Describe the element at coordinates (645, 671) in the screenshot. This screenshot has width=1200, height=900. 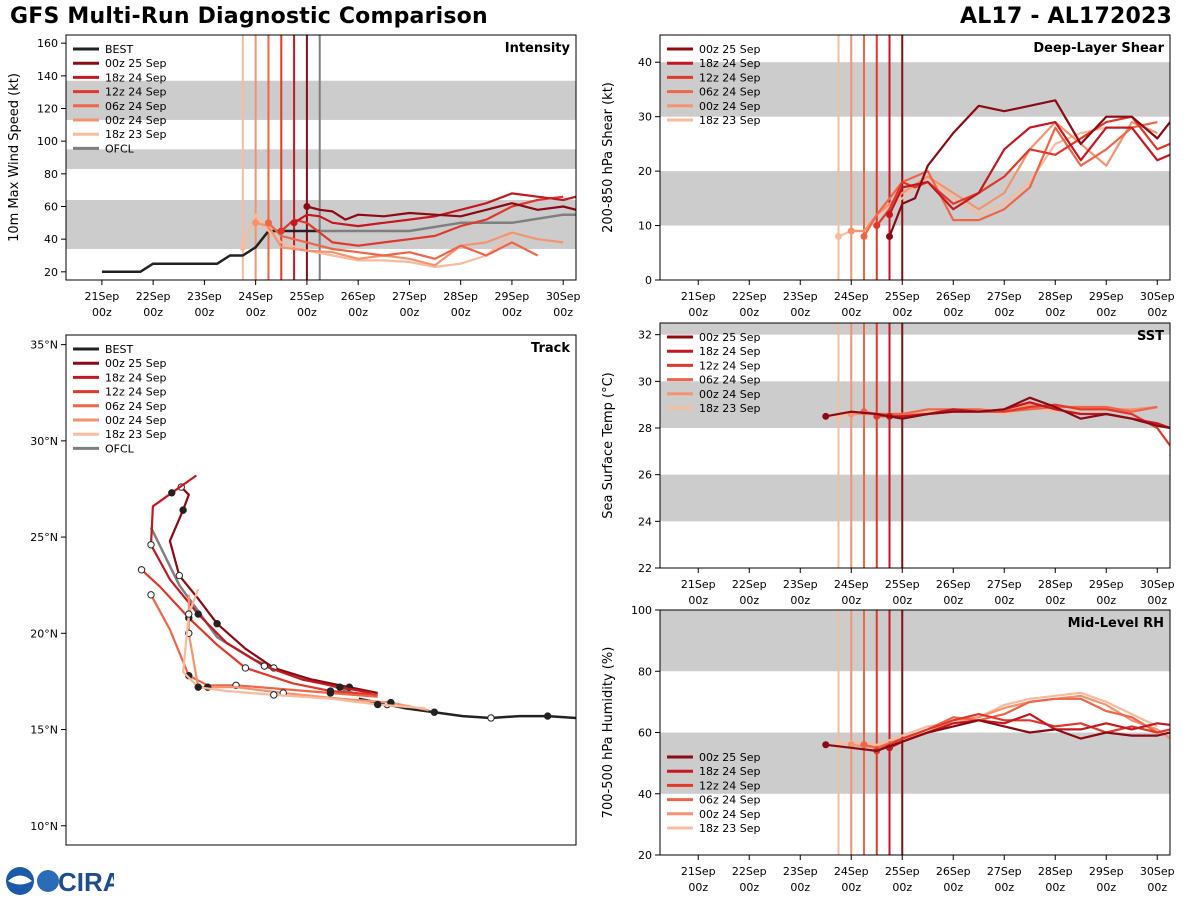
I see `y-tick-label: 80` at that location.